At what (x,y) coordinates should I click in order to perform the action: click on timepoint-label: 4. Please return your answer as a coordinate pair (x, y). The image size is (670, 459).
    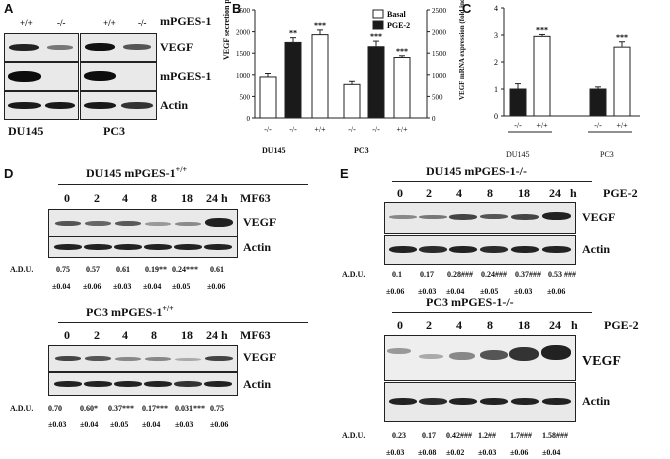
    Looking at the image, I should click on (125, 198).